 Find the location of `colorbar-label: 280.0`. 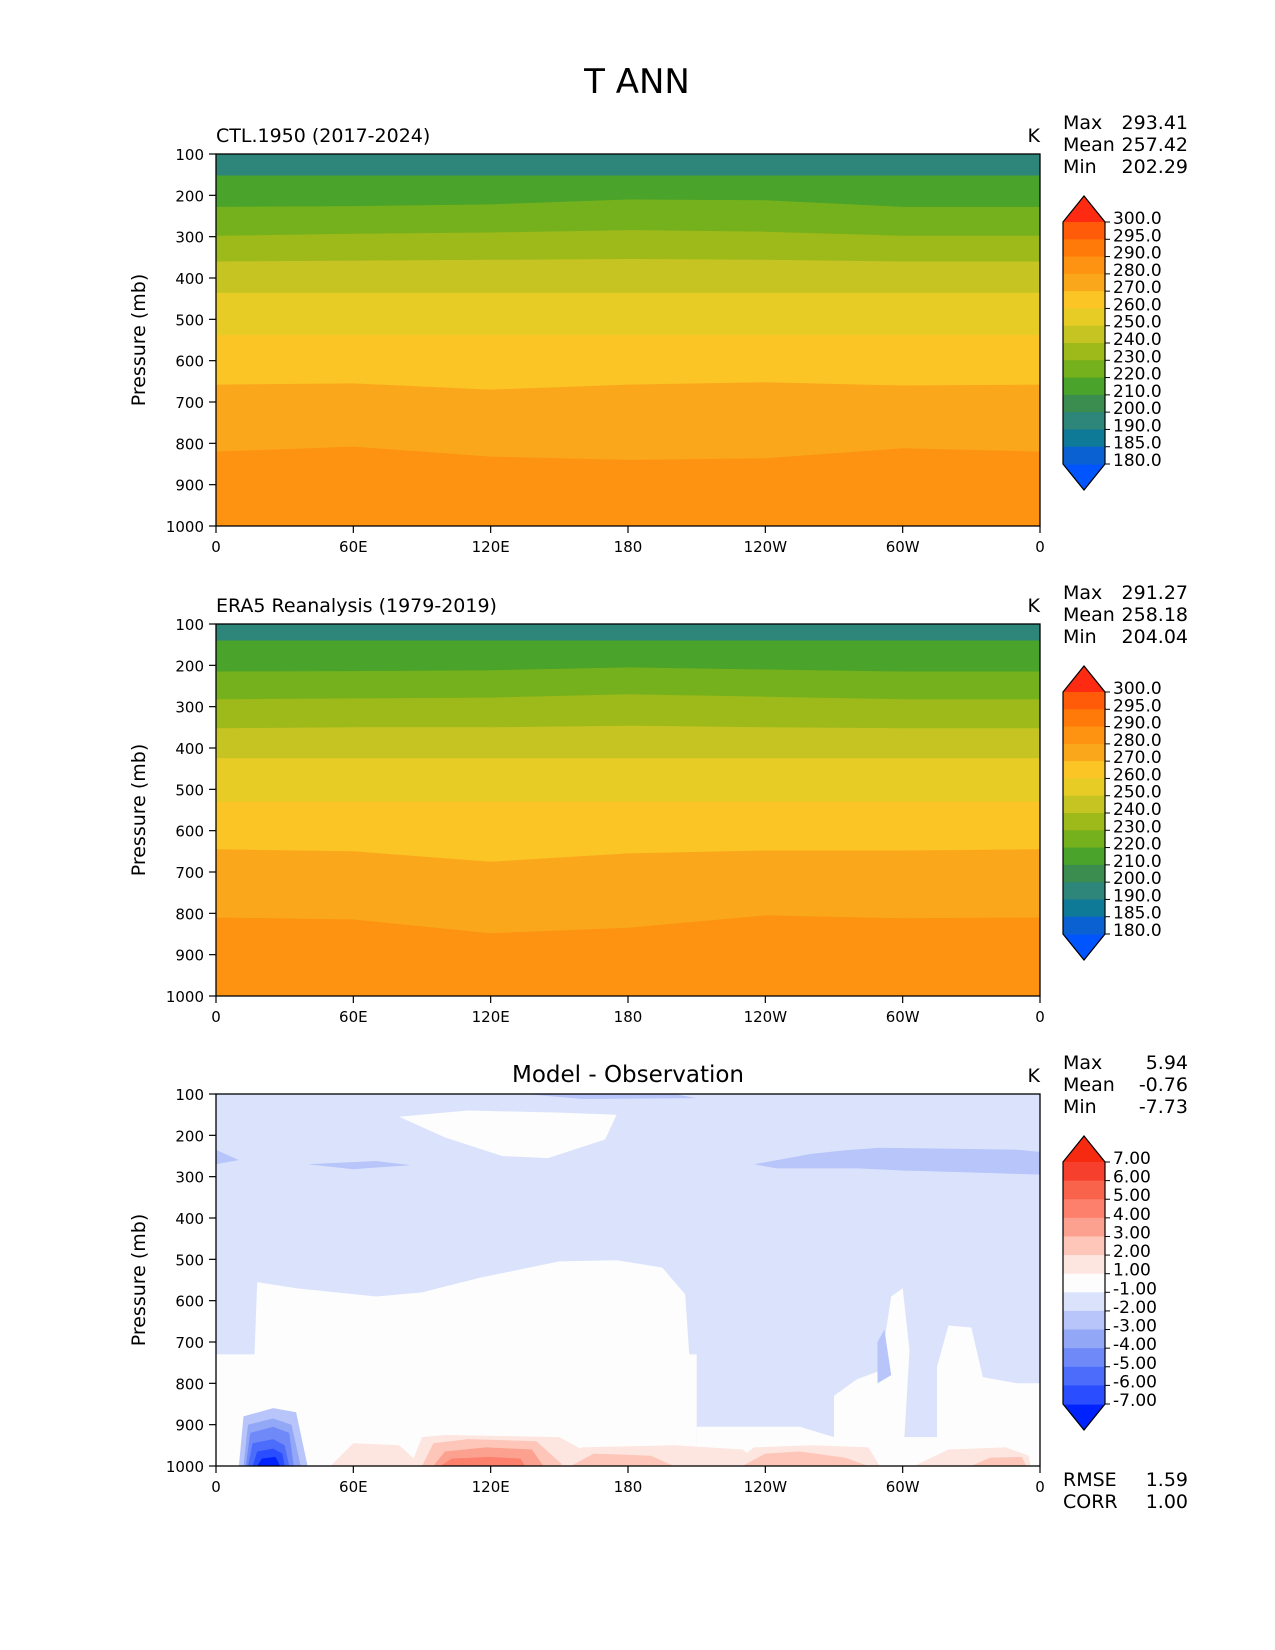

colorbar-label: 280.0 is located at coordinates (1137, 741).